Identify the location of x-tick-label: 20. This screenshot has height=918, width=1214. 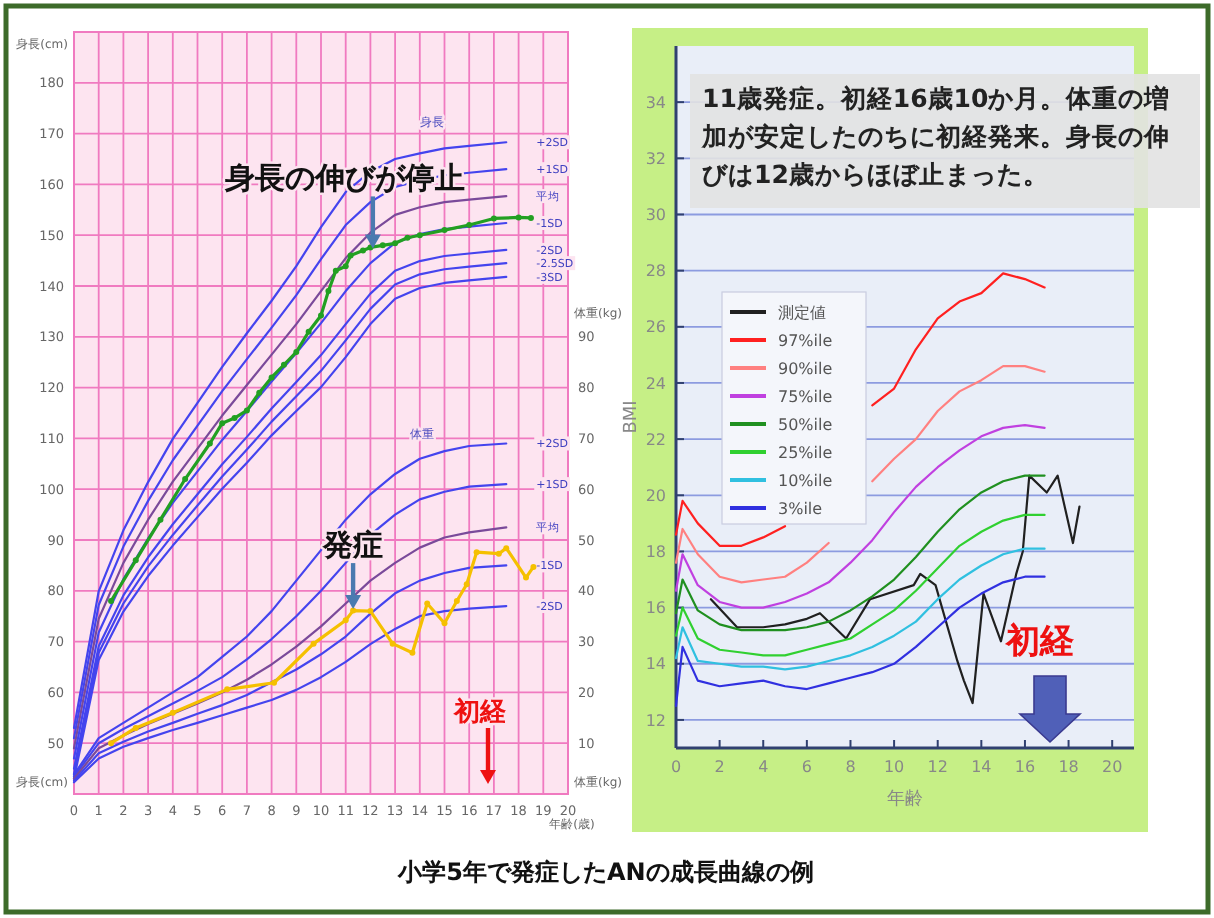
(1112, 767).